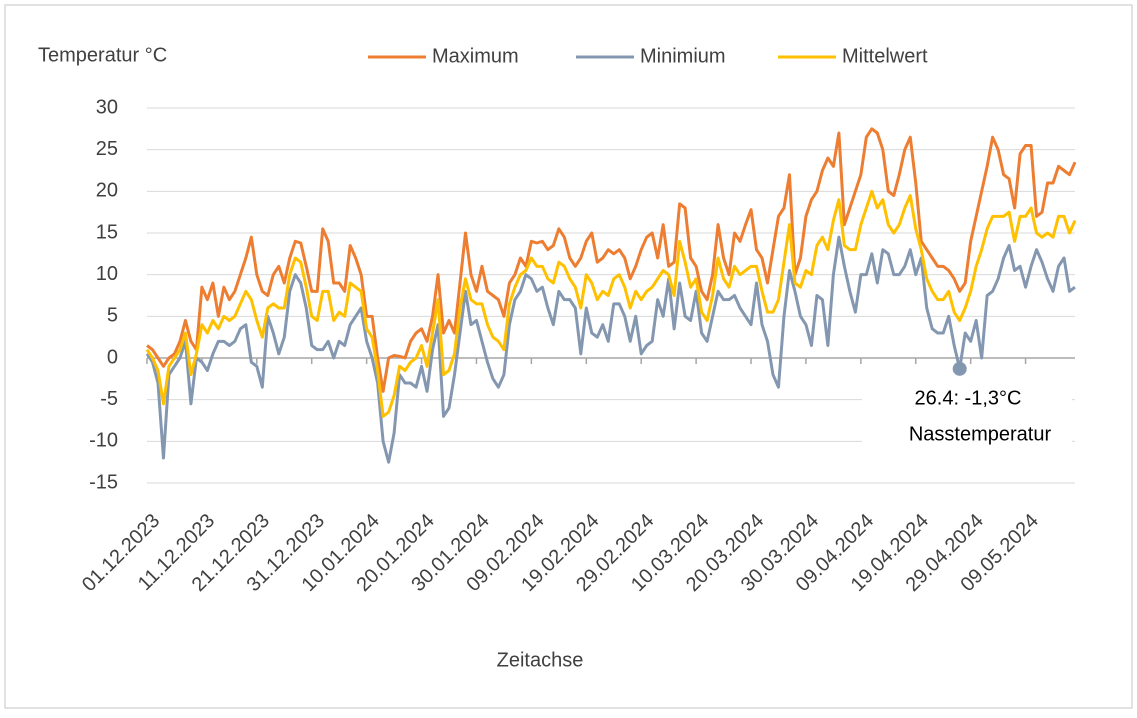  Describe the element at coordinates (103, 482) in the screenshot. I see `y-tick-label: -15` at that location.